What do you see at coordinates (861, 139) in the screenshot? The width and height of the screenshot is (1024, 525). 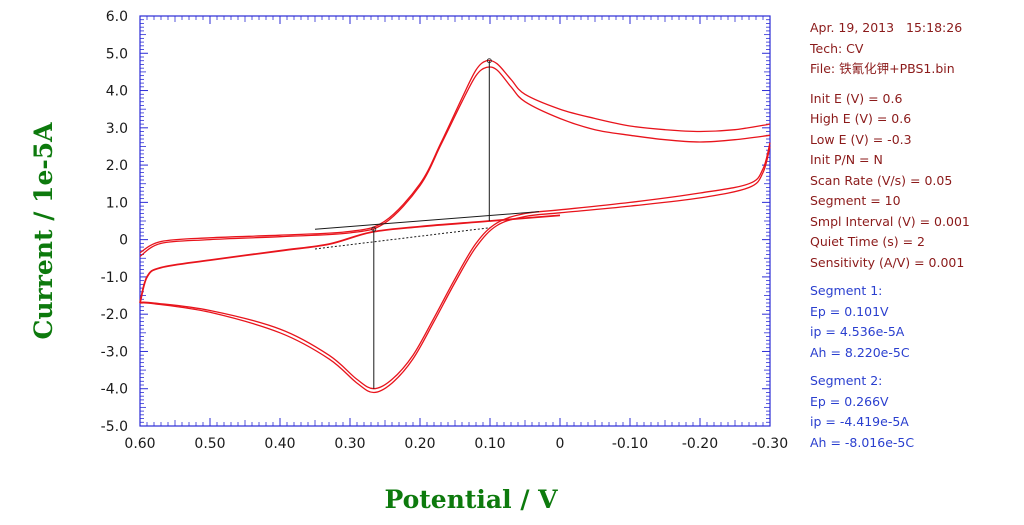 I see `param-low-e: Low E (V) = -0.3` at bounding box center [861, 139].